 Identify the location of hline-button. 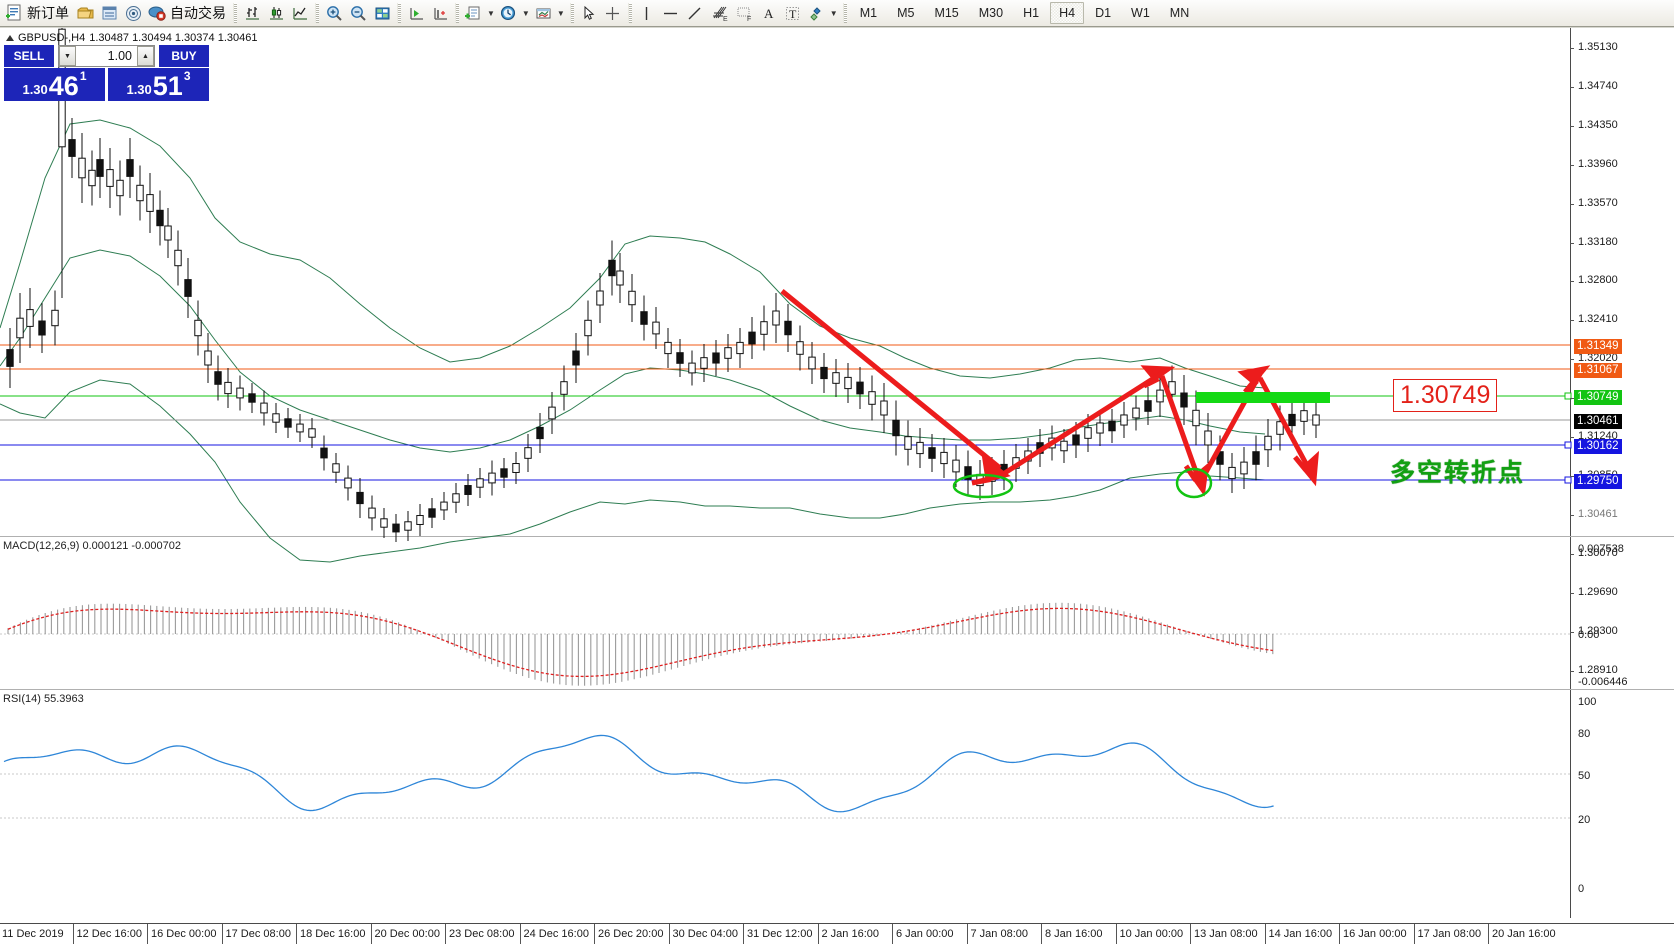
(671, 13).